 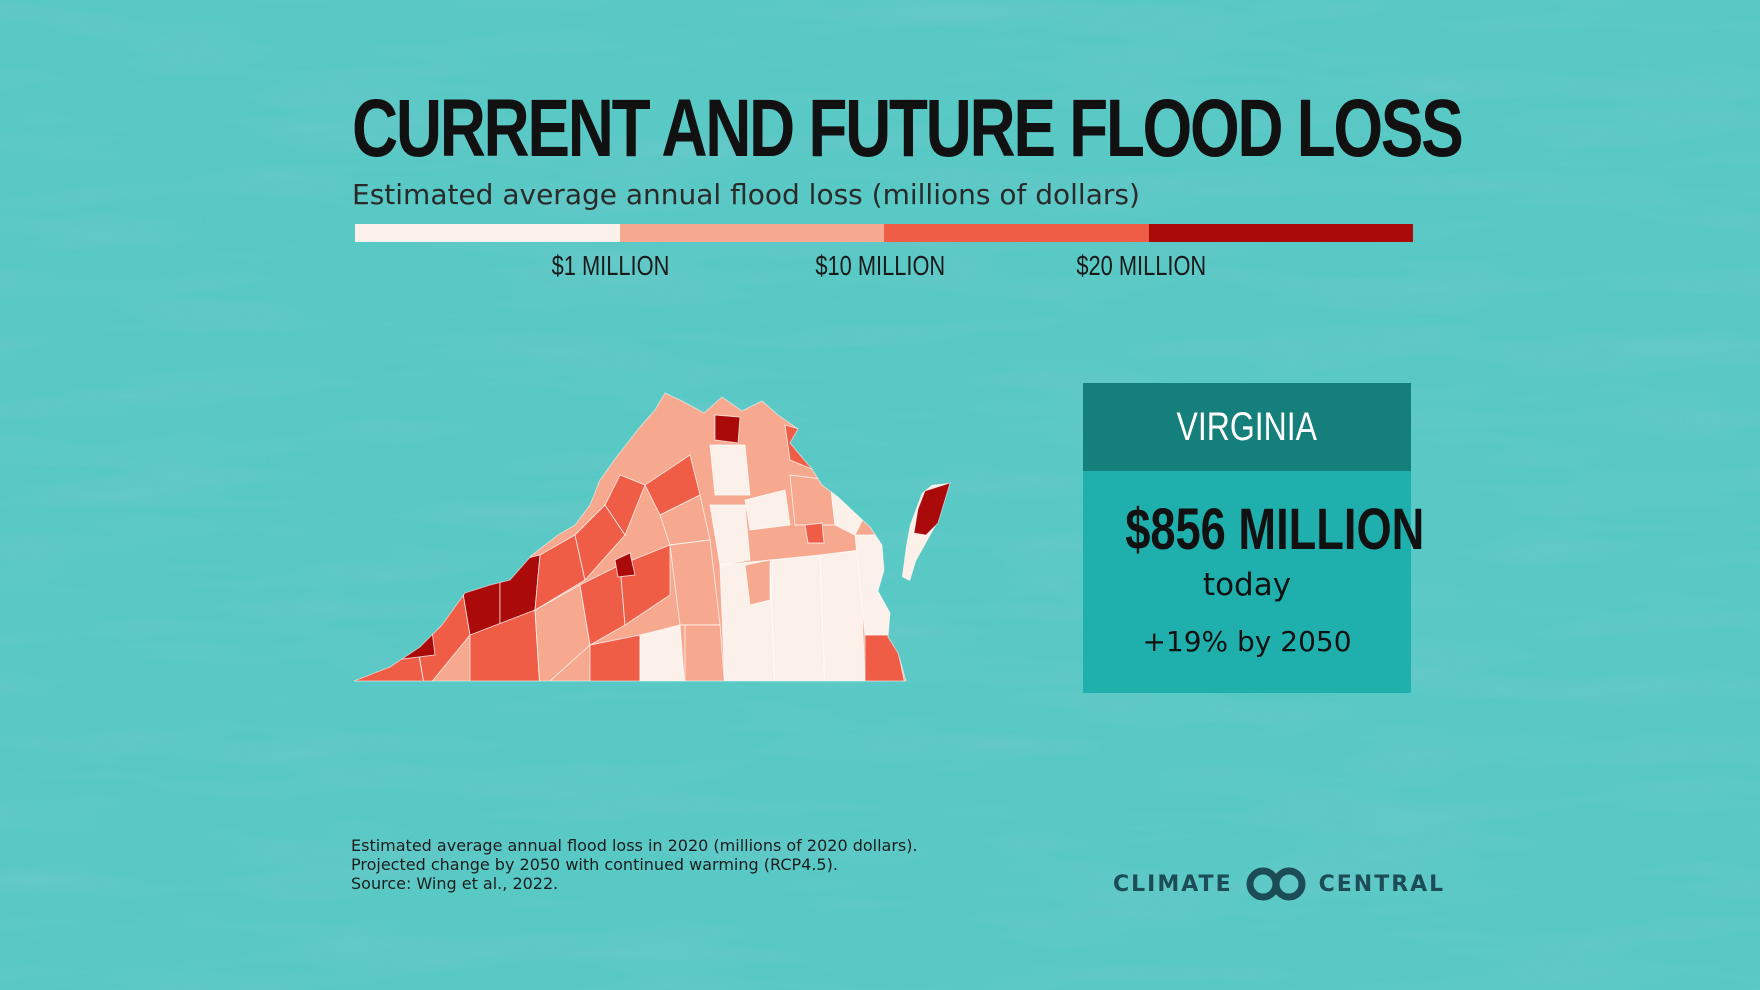 I want to click on state-summary-box: VIRGINIA $856 MILLION today +19% by 2050, so click(x=1254, y=538).